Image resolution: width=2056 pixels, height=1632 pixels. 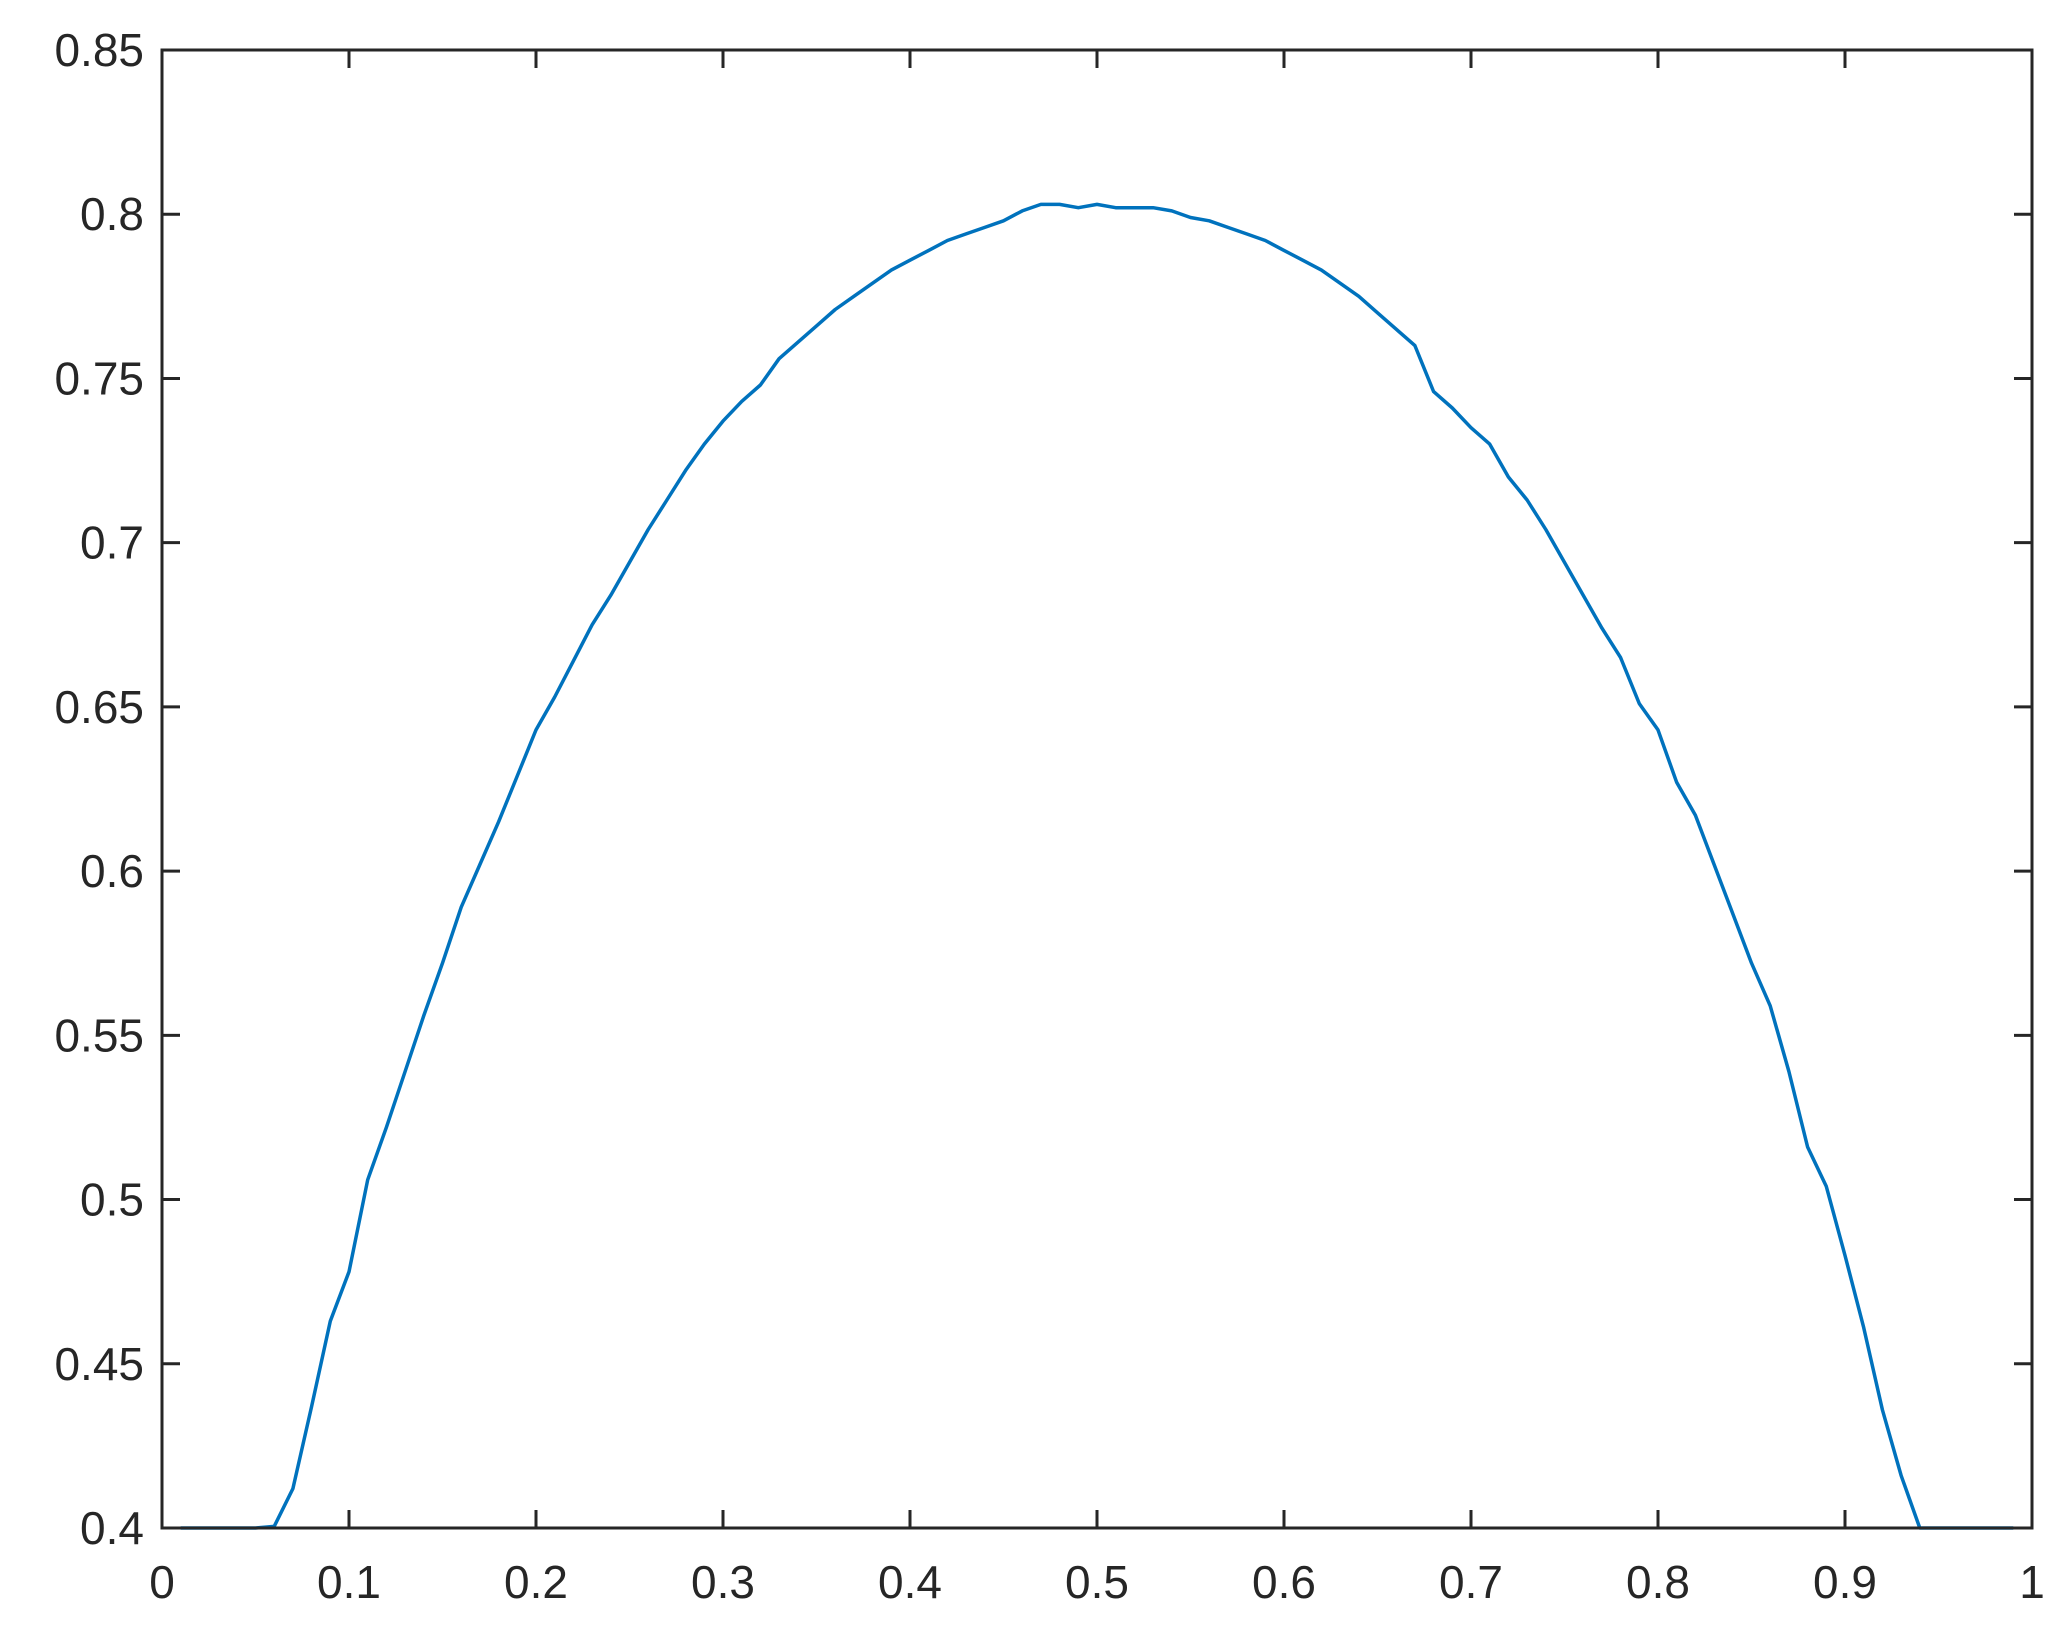 I want to click on y-tick-label: 0.5, so click(x=112, y=1200).